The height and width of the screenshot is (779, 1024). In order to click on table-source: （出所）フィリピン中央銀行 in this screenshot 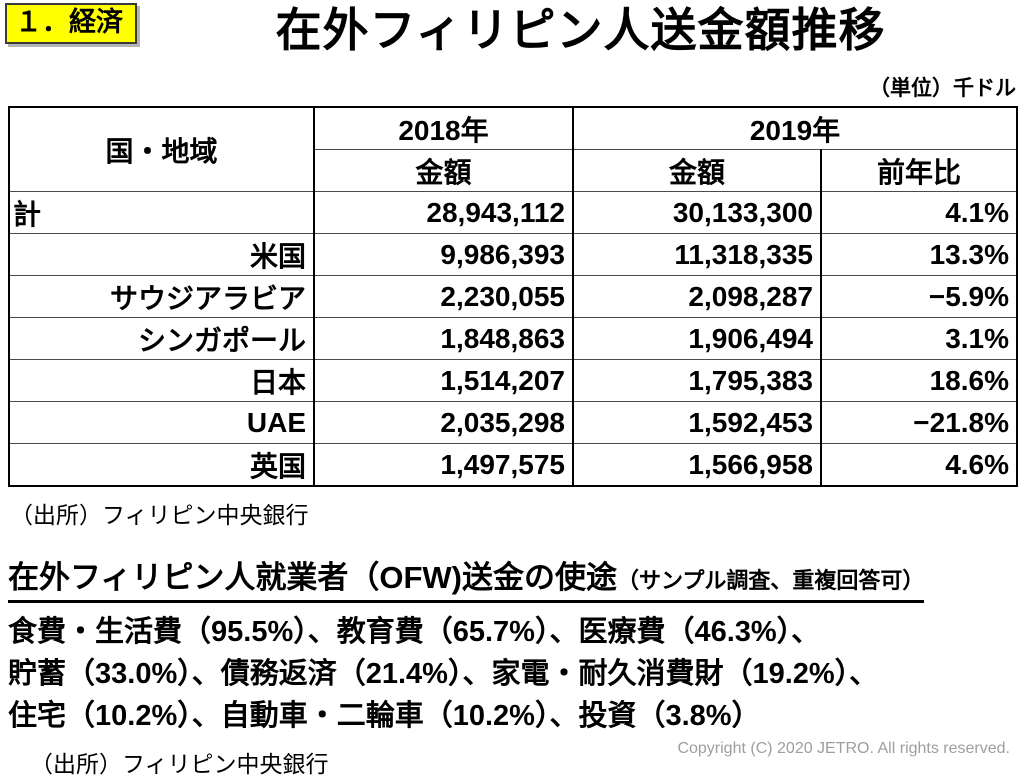, I will do `click(159, 515)`.